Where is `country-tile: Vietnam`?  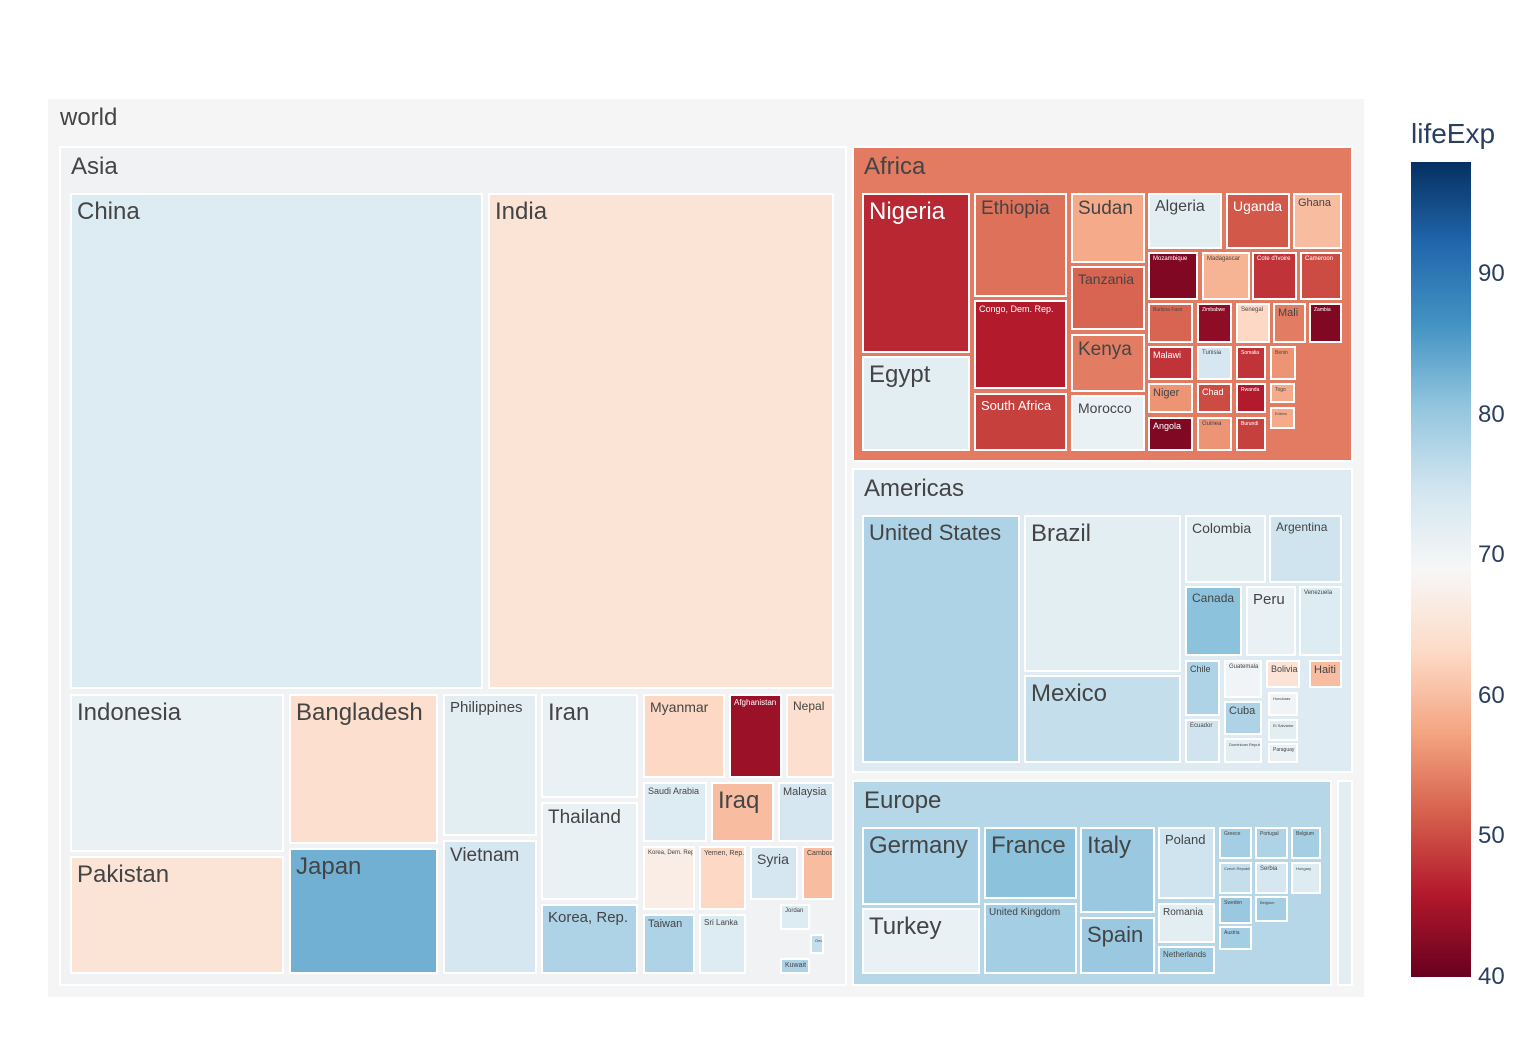
country-tile: Vietnam is located at coordinates (490, 907).